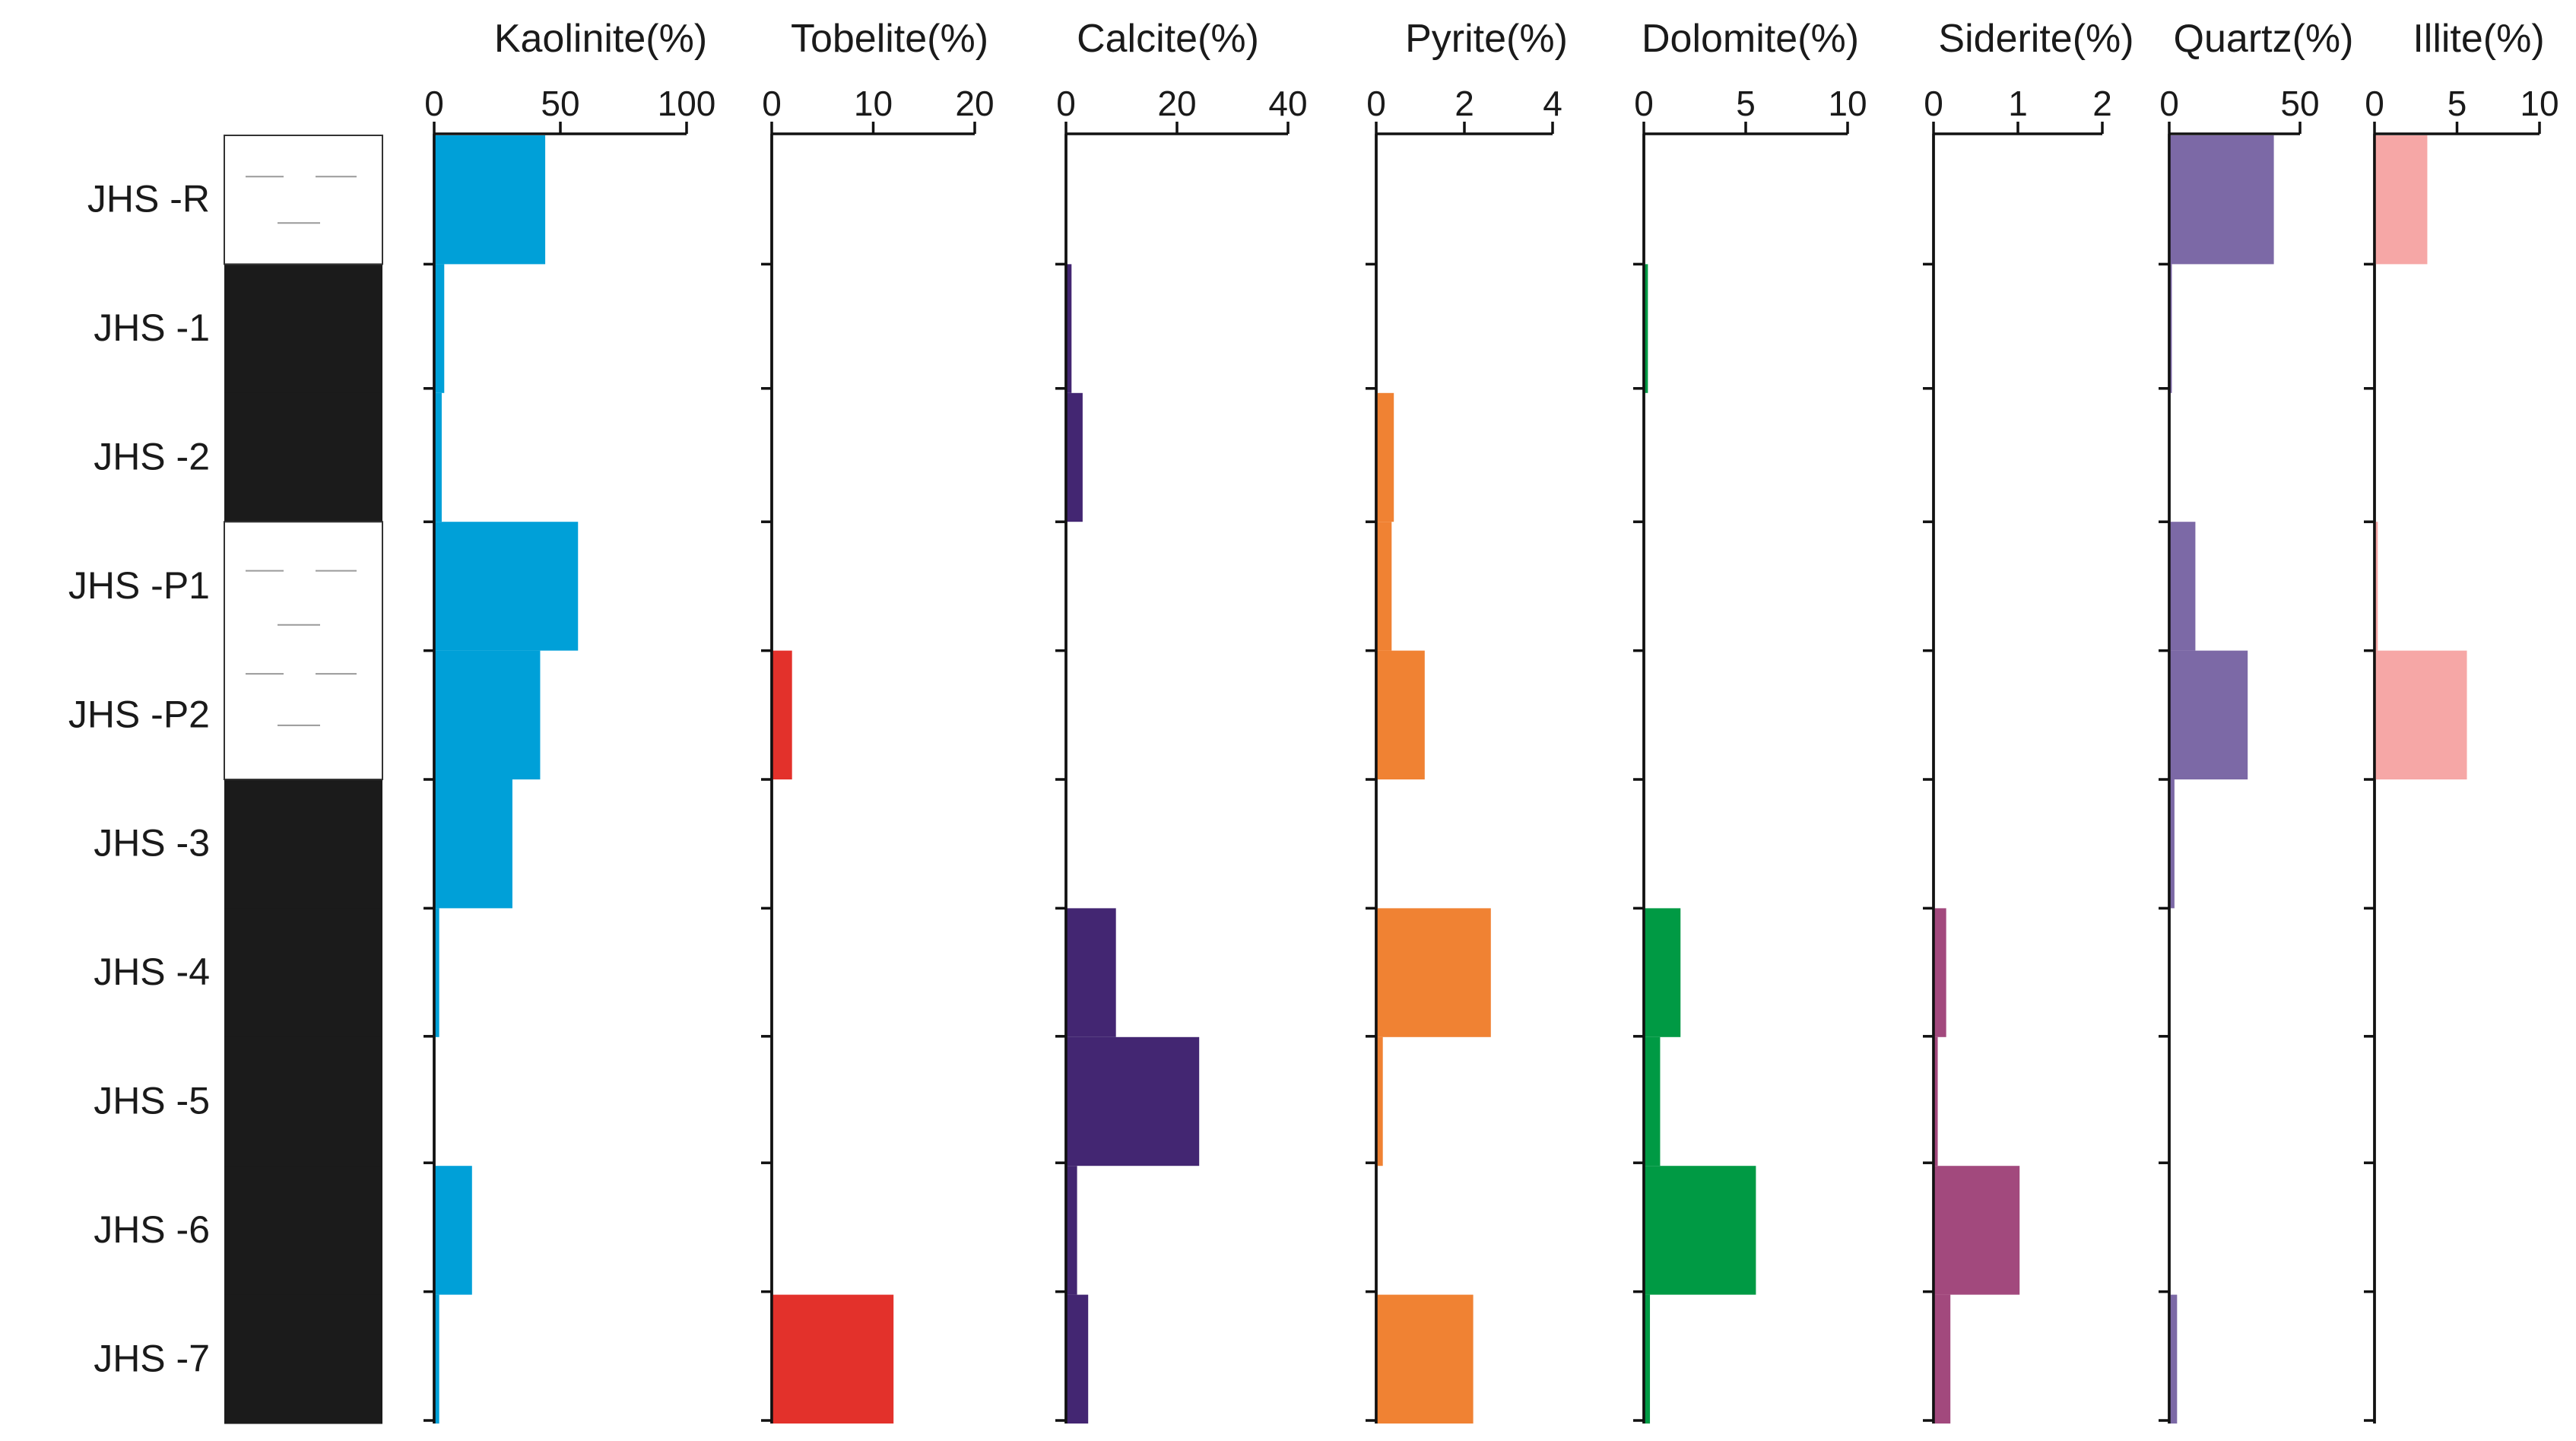 The height and width of the screenshot is (1441, 2576). I want to click on x-tick-label: 4, so click(1552, 104).